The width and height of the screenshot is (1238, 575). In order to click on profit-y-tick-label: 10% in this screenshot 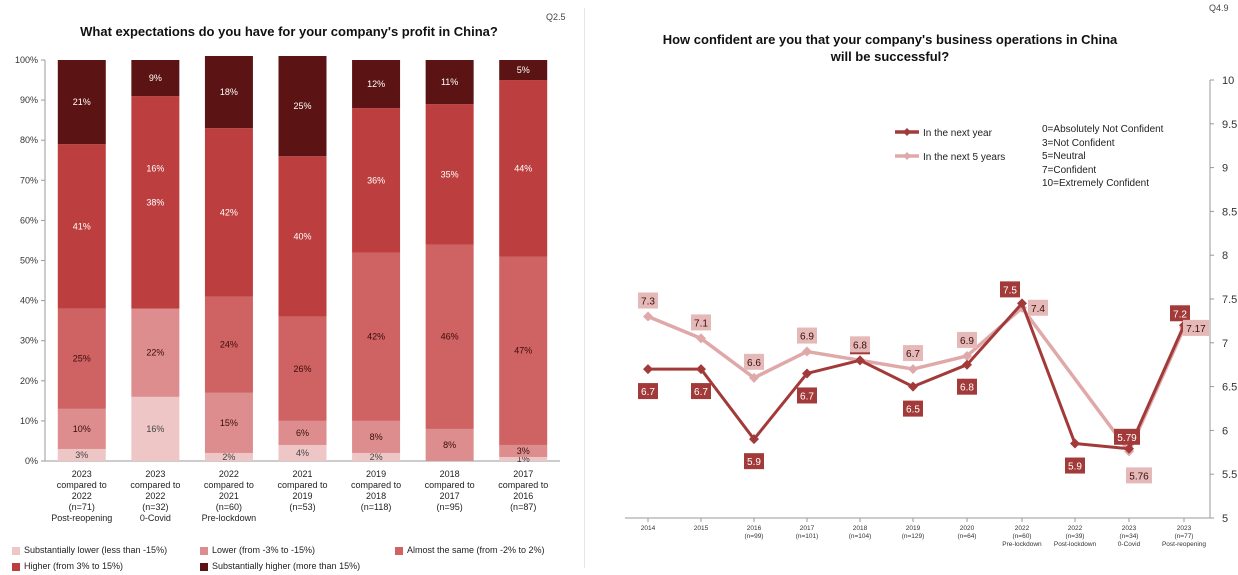, I will do `click(29, 421)`.